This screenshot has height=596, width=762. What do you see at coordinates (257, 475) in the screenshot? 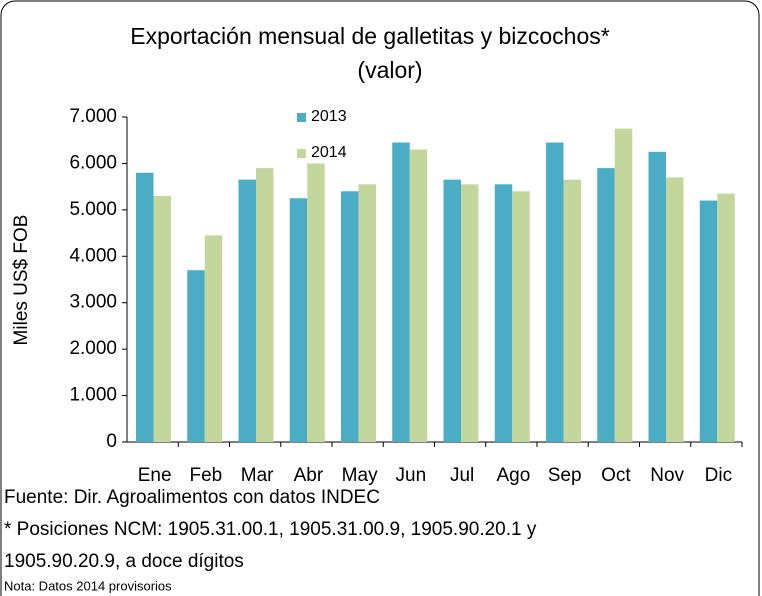
I see `x-tick-label: Mar` at bounding box center [257, 475].